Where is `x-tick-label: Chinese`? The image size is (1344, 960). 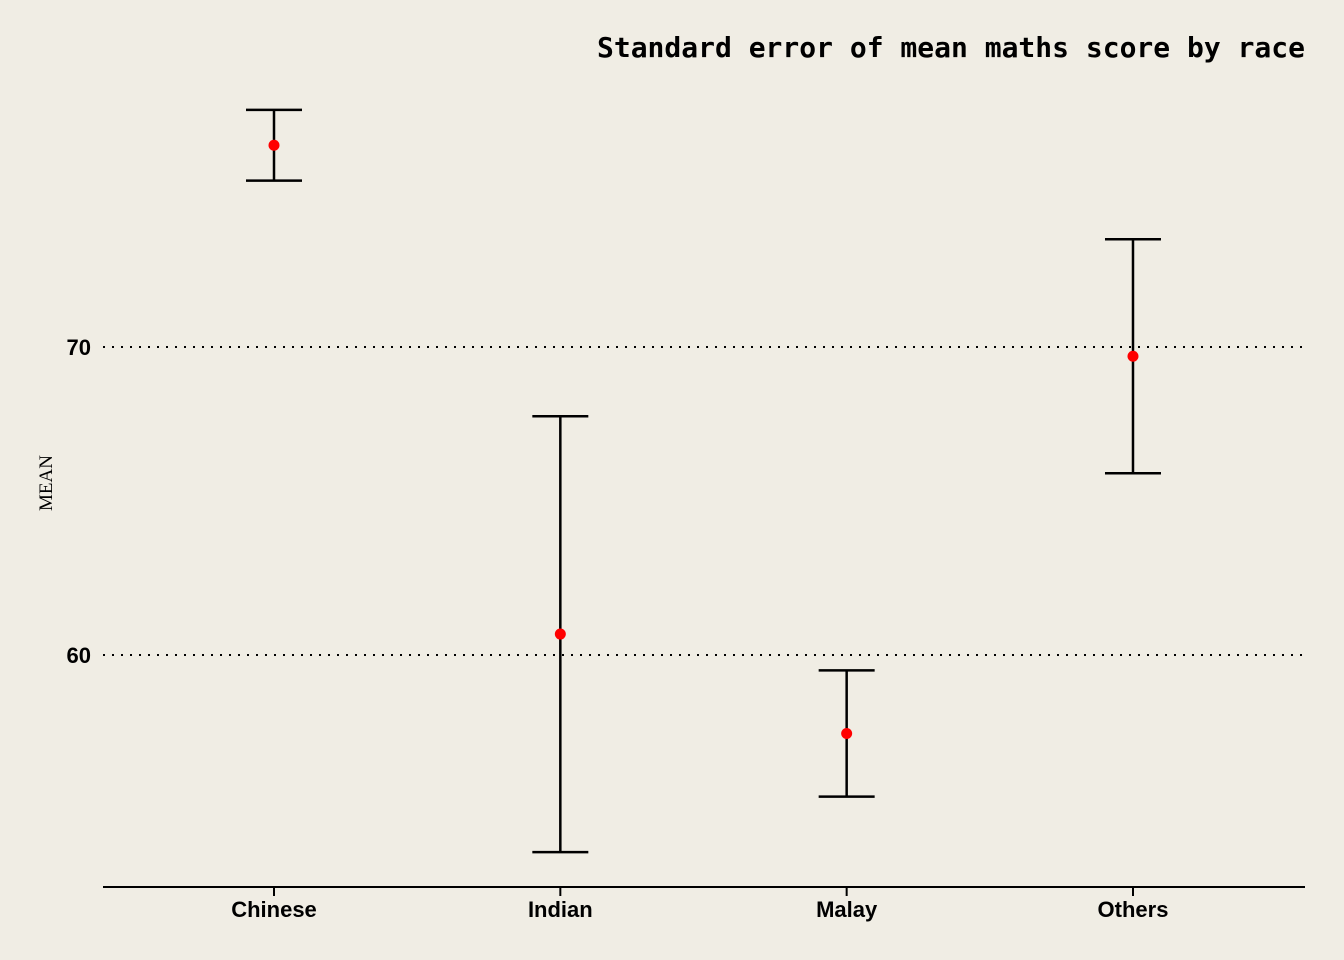
x-tick-label: Chinese is located at coordinates (274, 909).